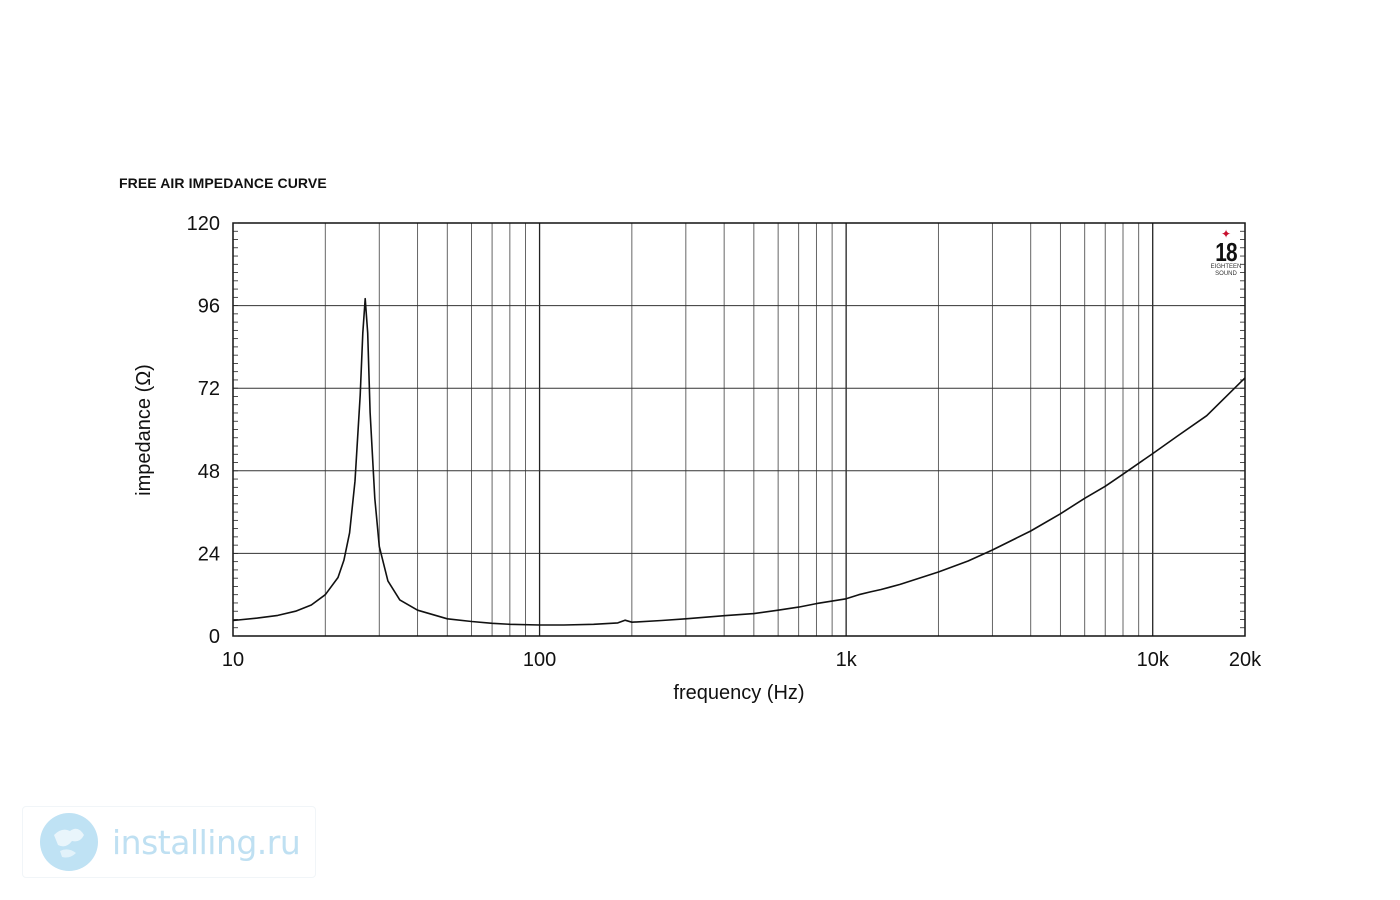 This screenshot has width=1400, height=900. Describe the element at coordinates (742, 660) in the screenshot. I see `x-tick-labels: 10 100 1k 10k 20k` at that location.